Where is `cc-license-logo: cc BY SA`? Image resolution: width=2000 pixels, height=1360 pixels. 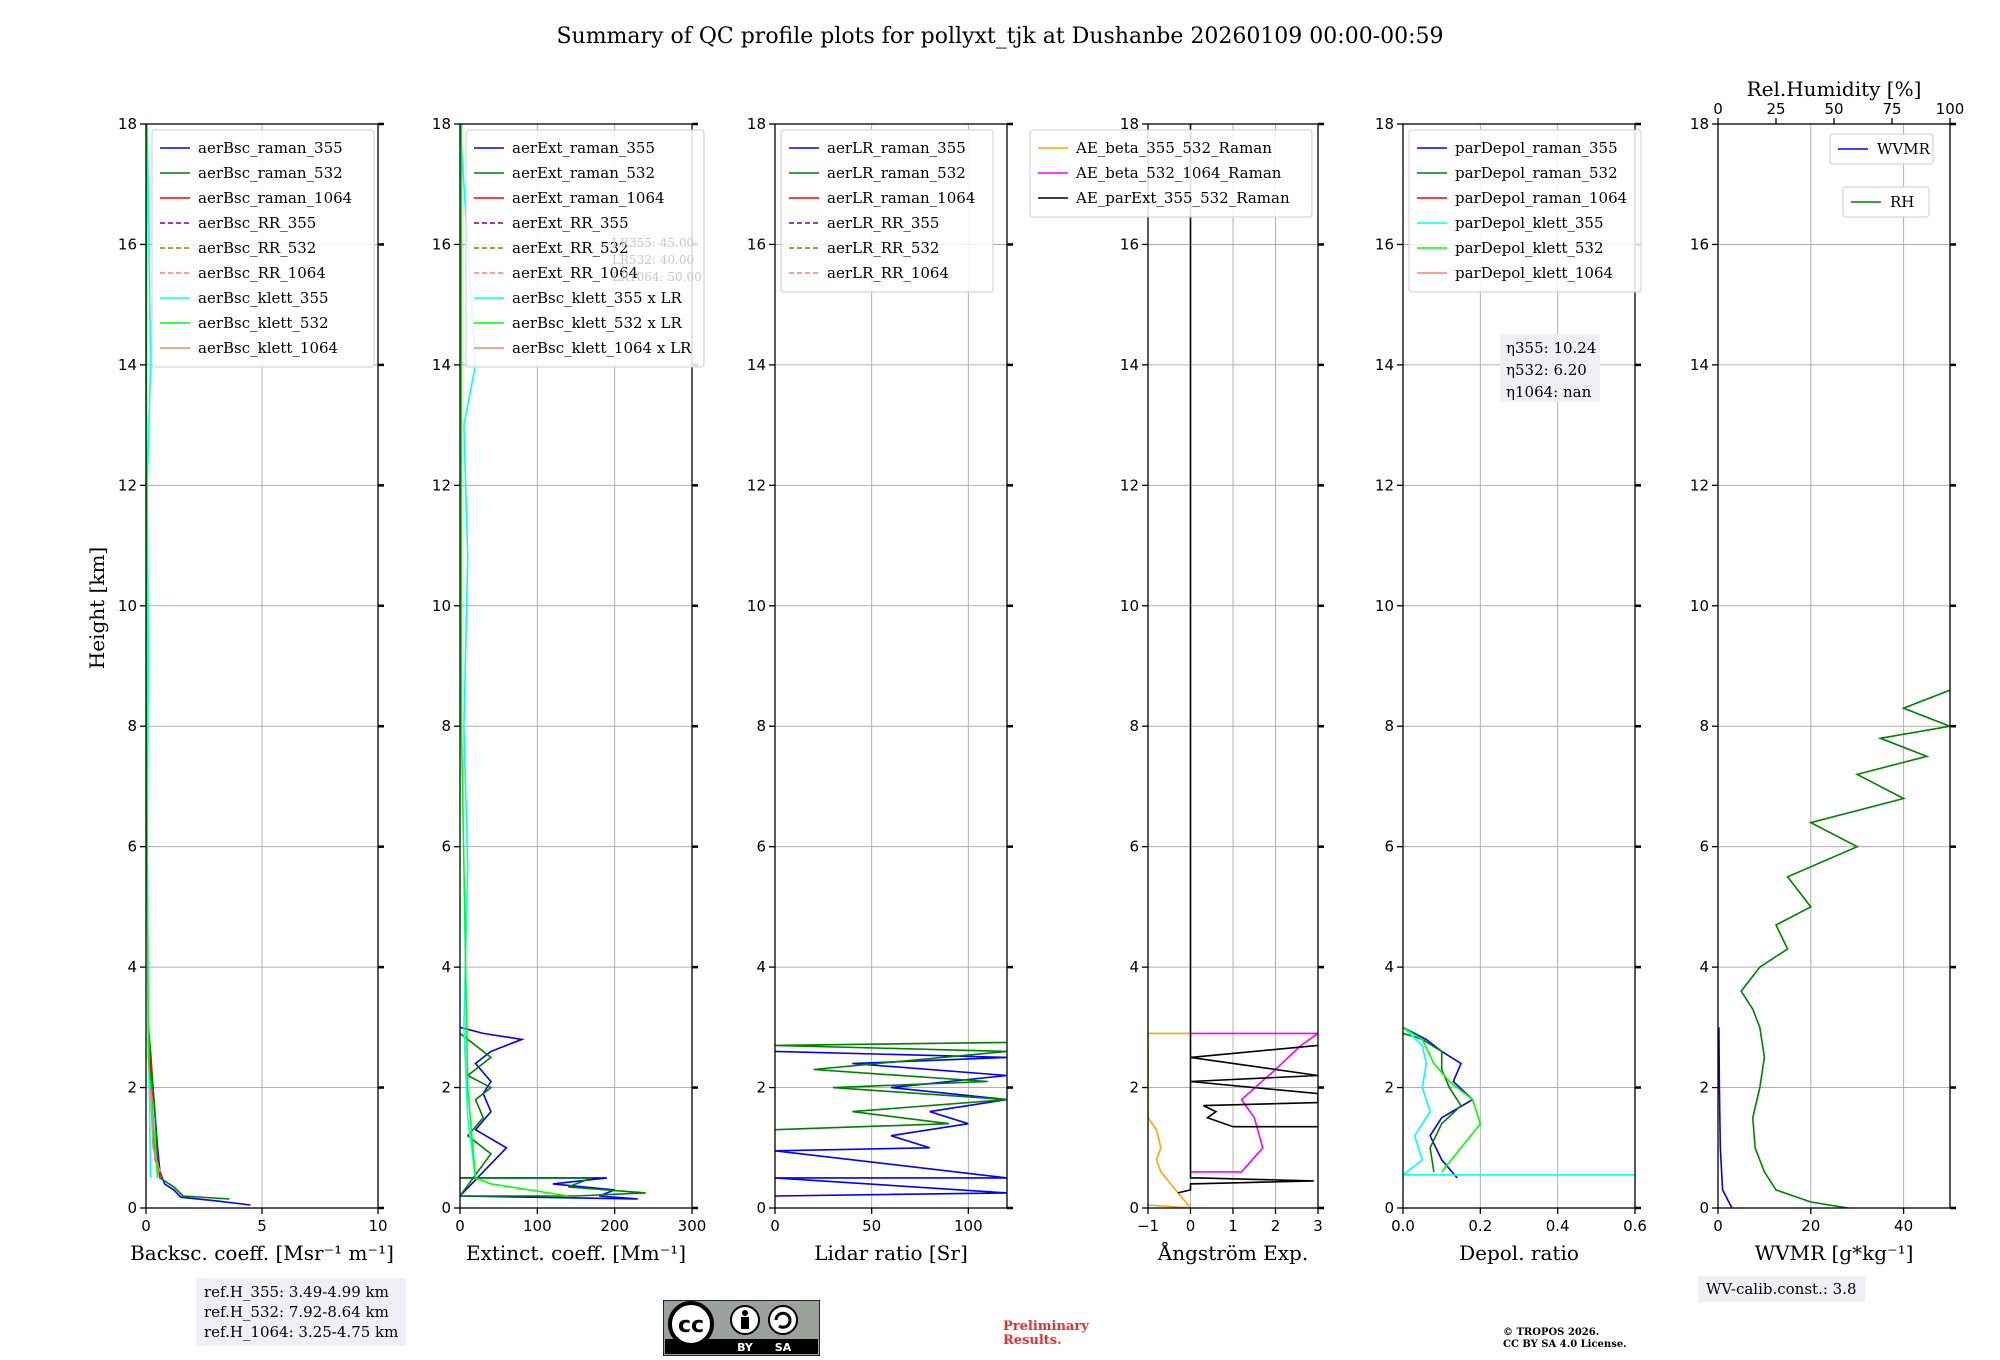 cc-license-logo: cc BY SA is located at coordinates (741, 1328).